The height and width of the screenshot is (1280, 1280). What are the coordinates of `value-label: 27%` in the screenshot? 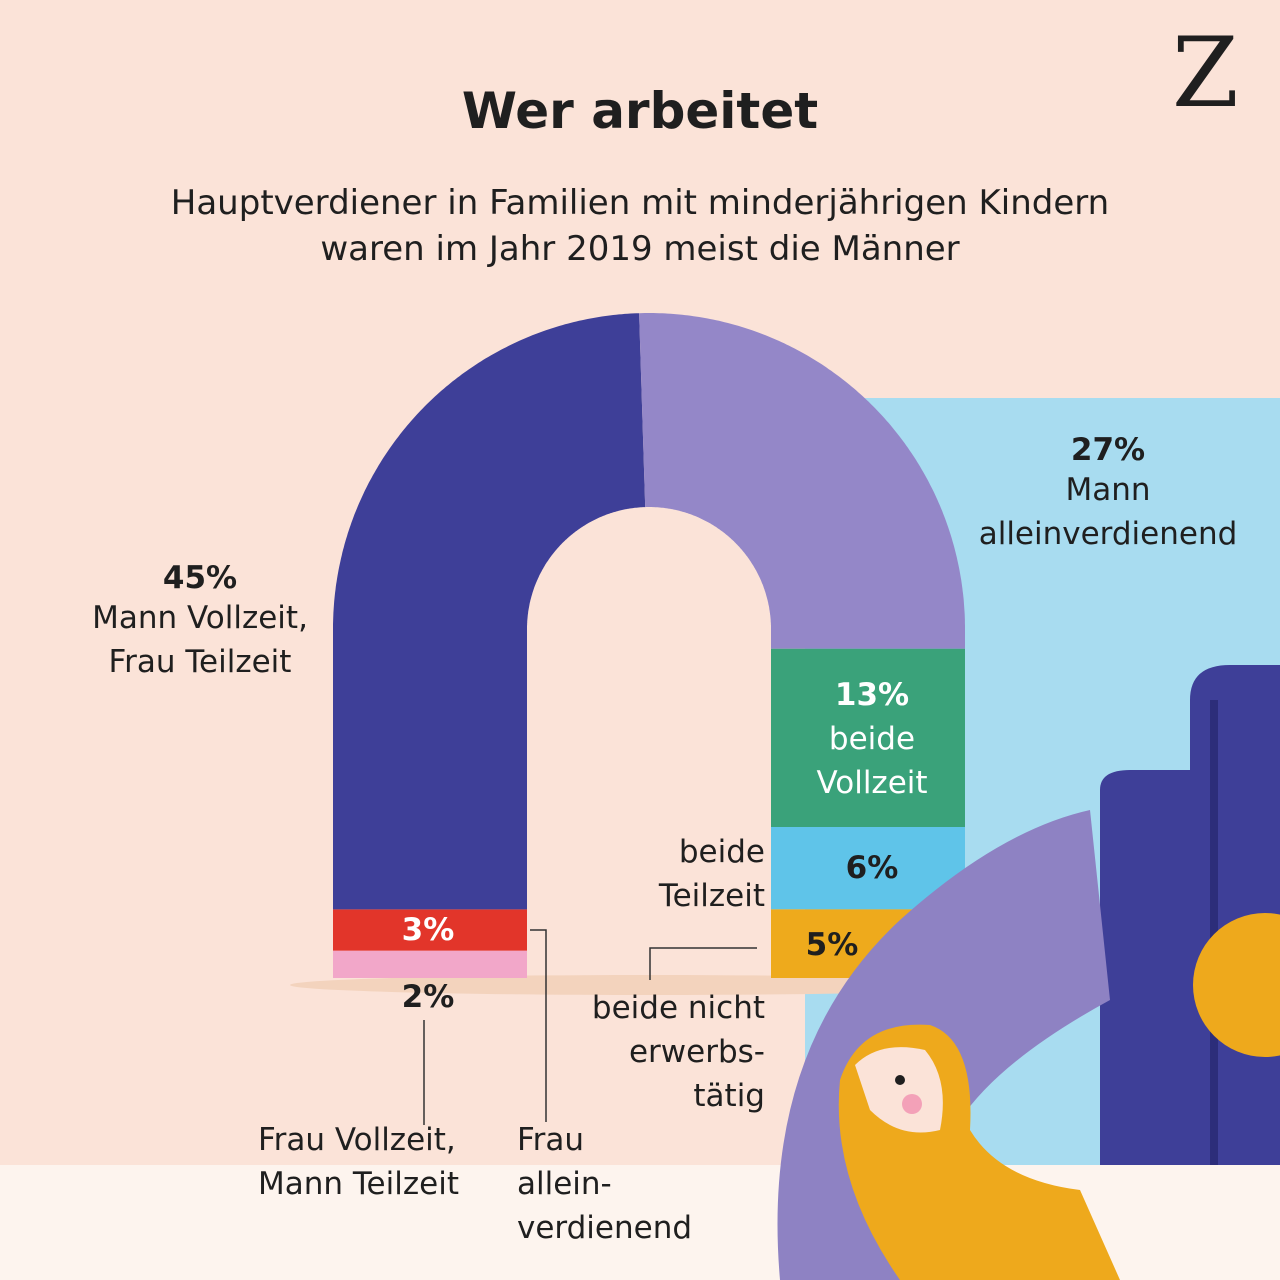 It's located at (1108, 450).